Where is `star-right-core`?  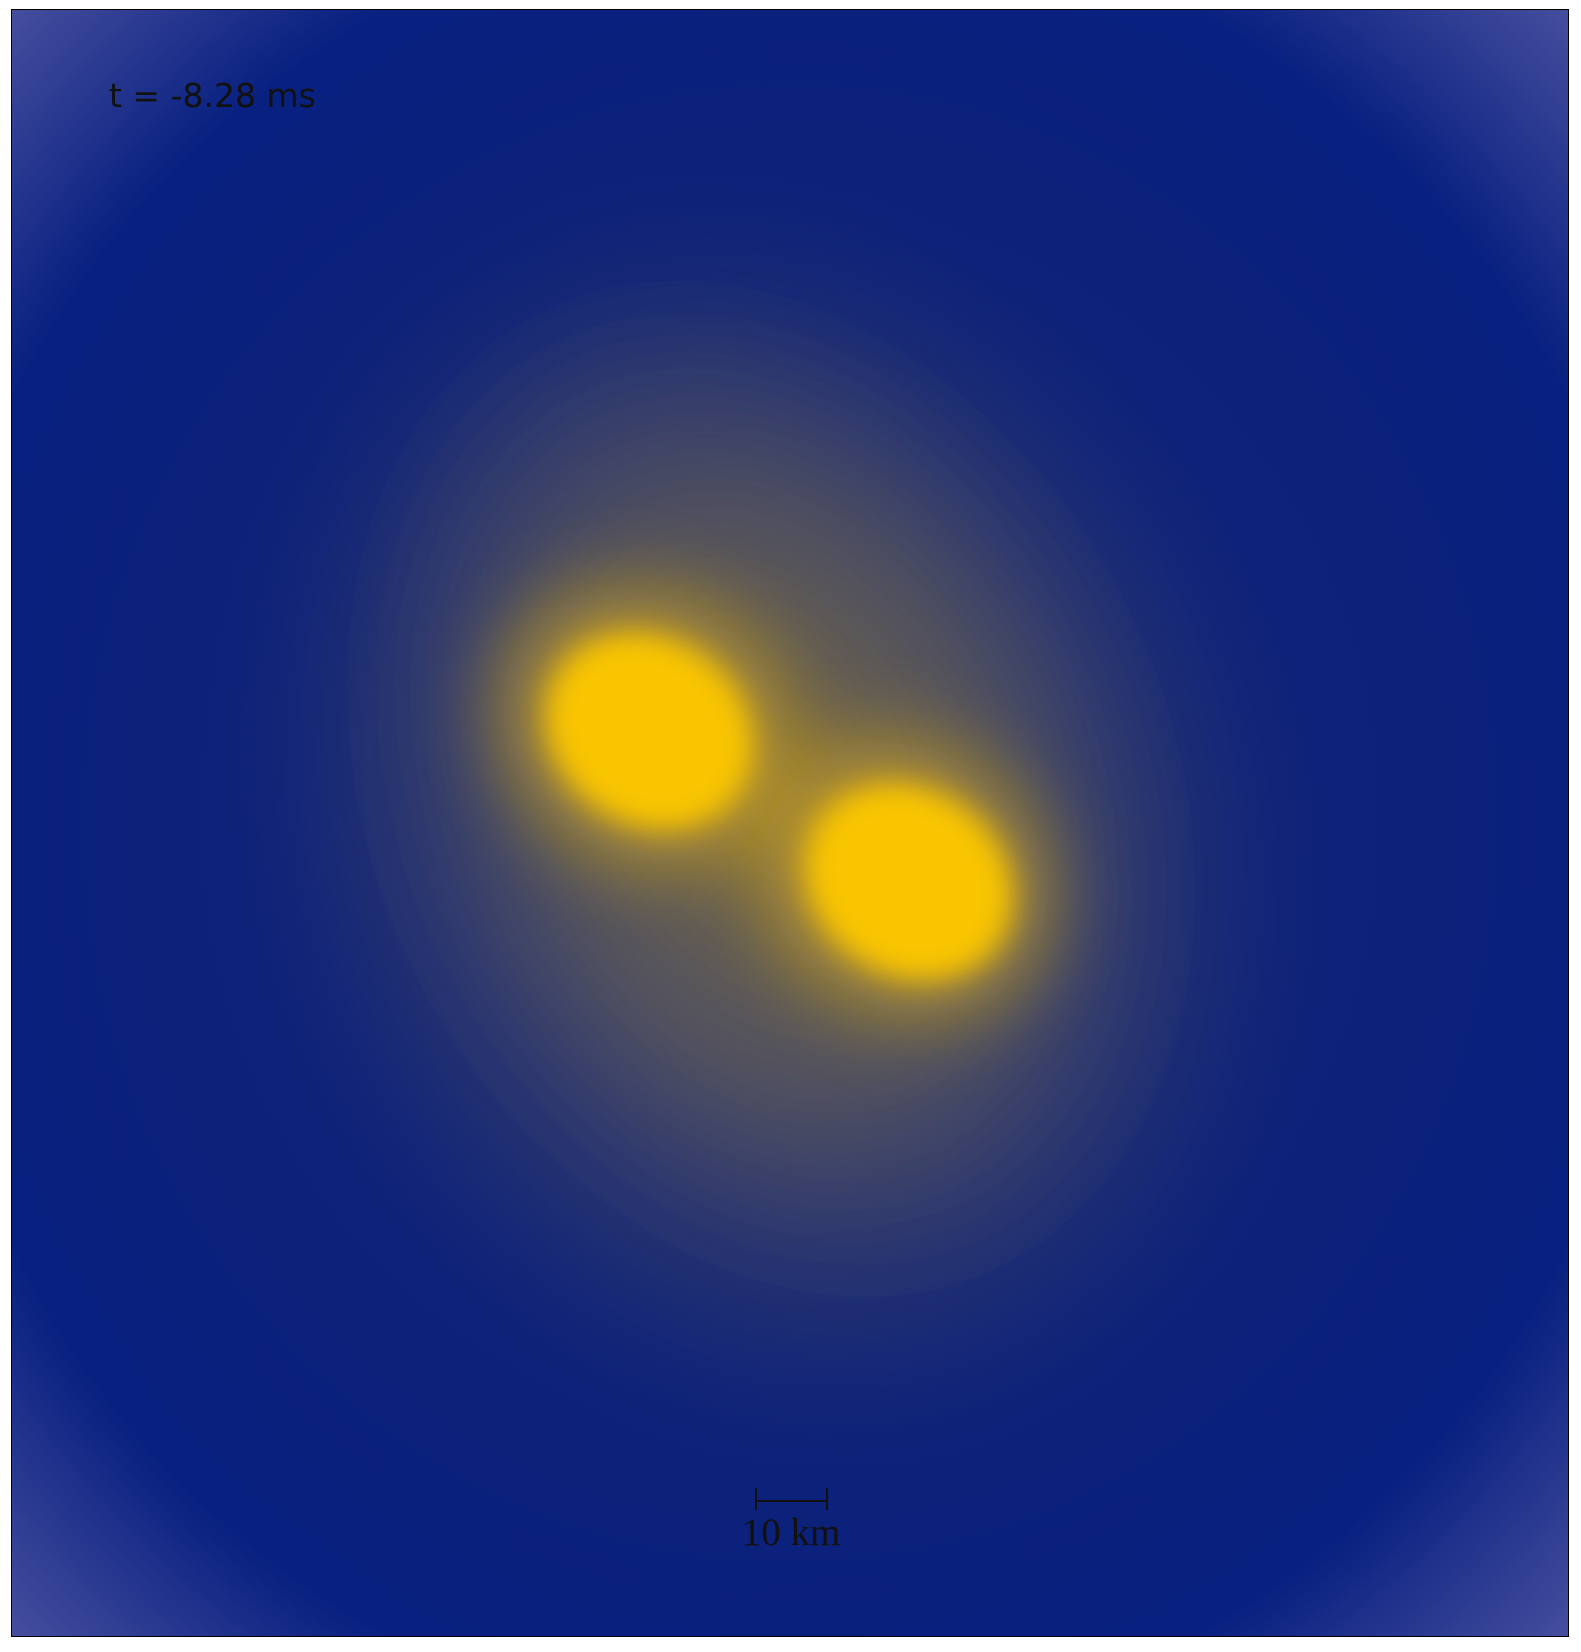 star-right-core is located at coordinates (908, 882).